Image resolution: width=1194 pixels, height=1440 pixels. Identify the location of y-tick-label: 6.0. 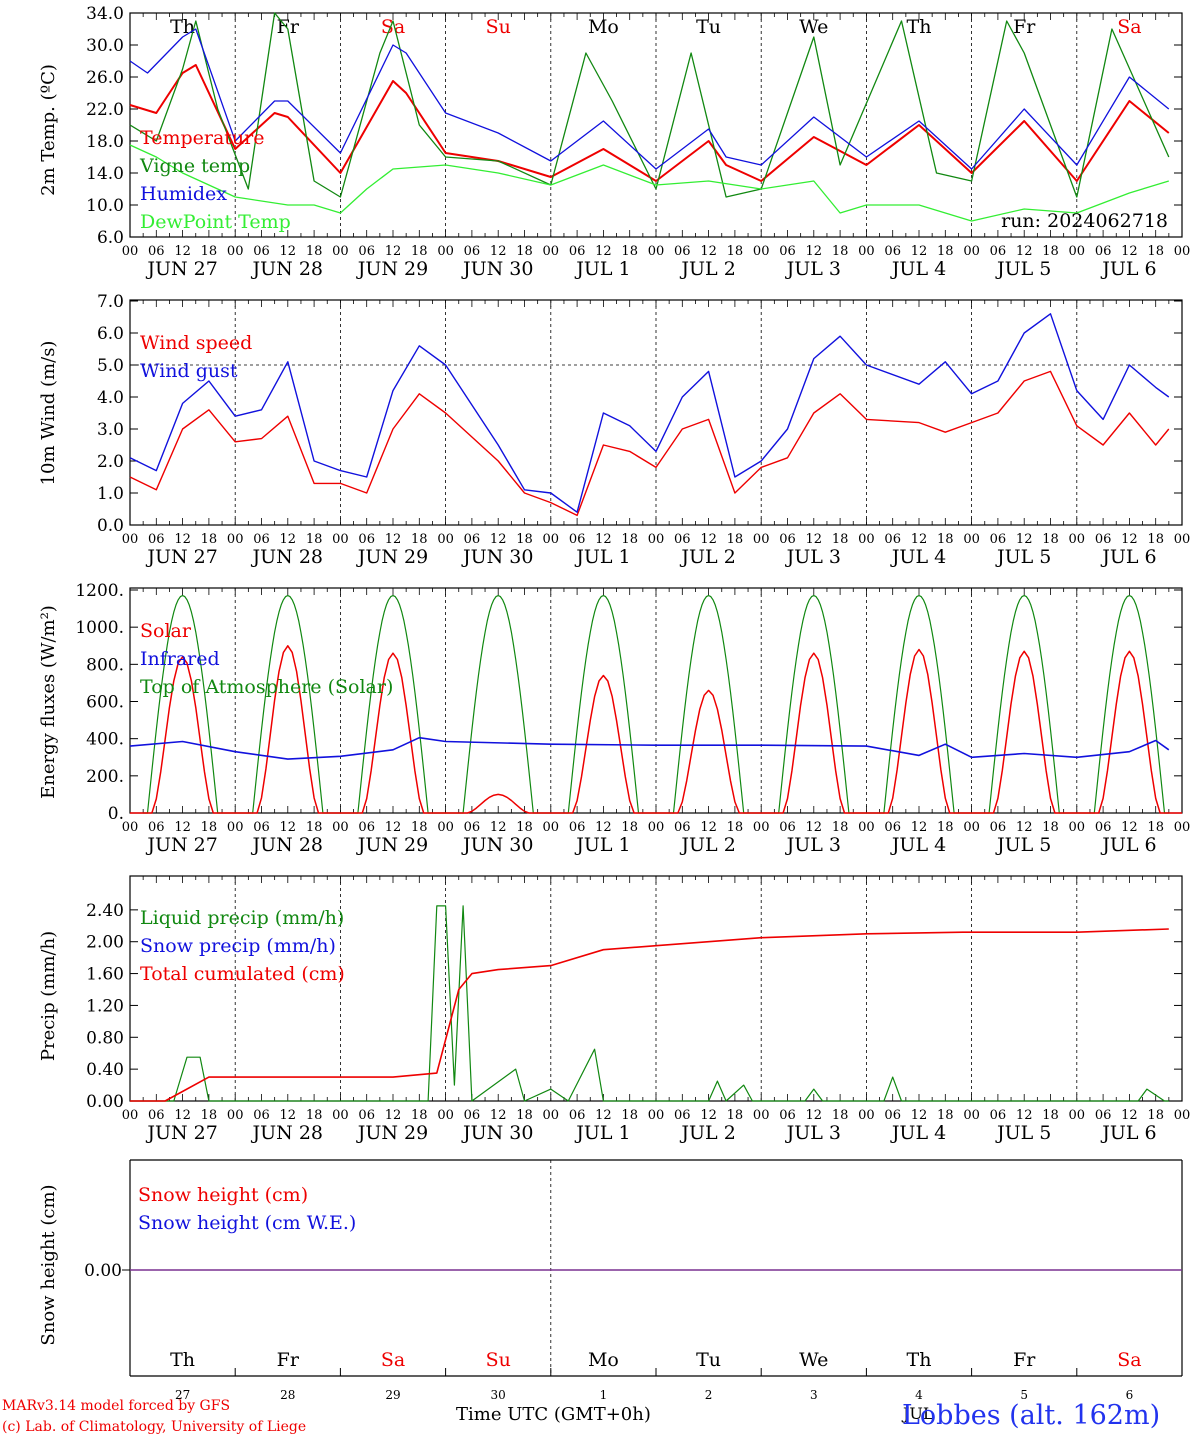
(110, 238).